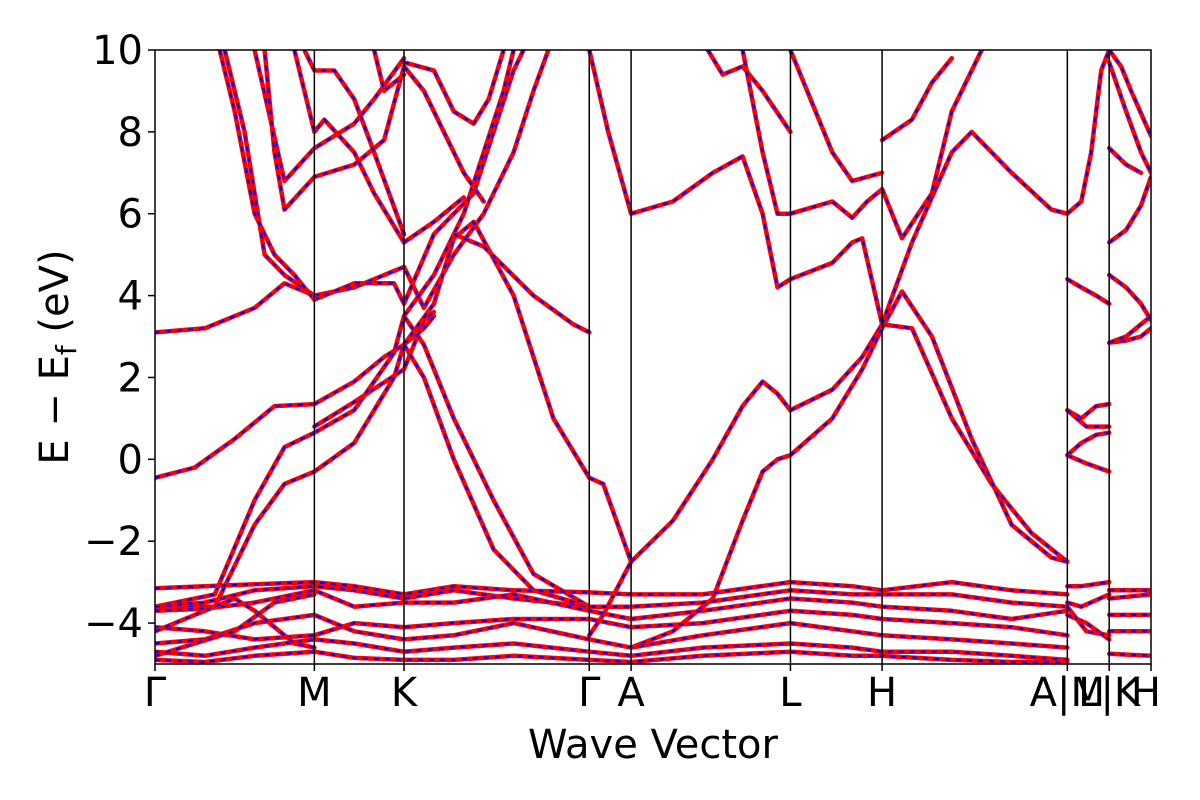 This screenshot has width=1200, height=800. I want to click on band-28-reference, so click(836, 117).